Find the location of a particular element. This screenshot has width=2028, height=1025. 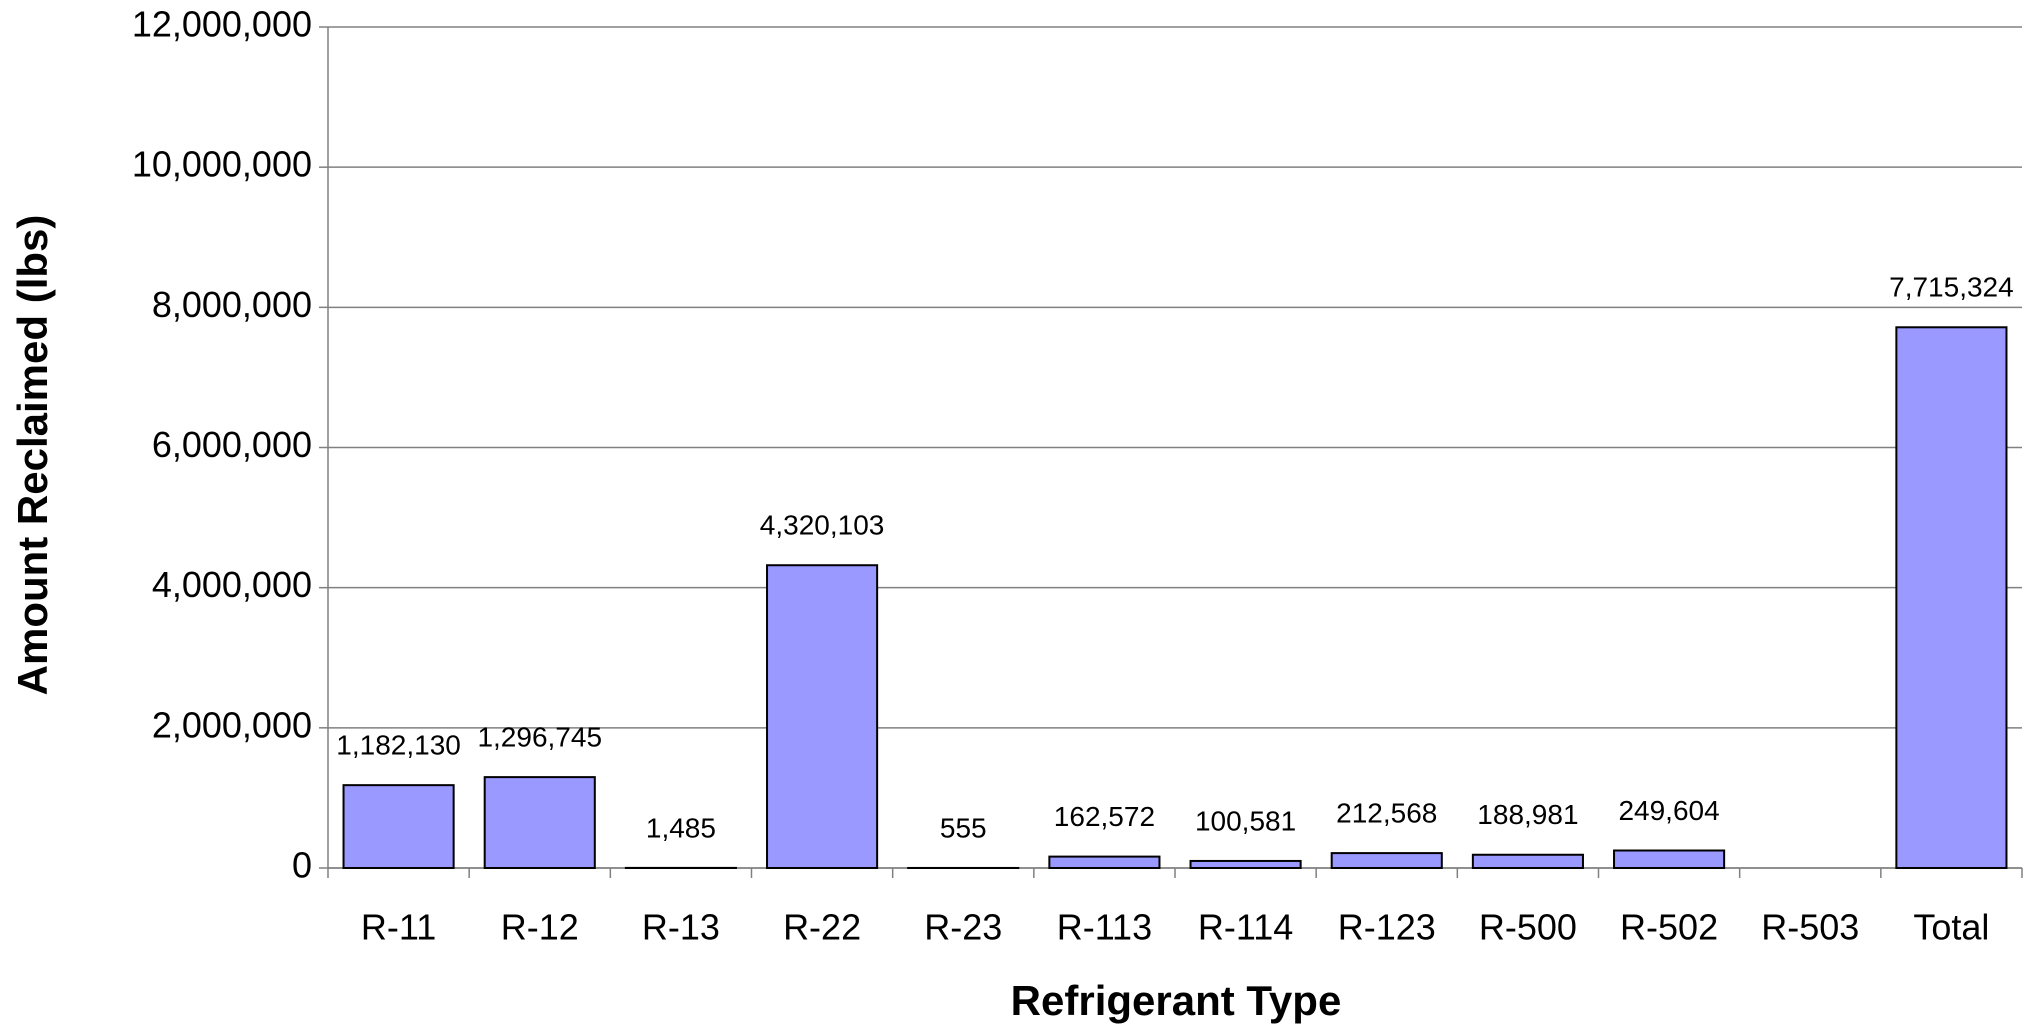

x-tick-label: R-502 is located at coordinates (1669, 927).